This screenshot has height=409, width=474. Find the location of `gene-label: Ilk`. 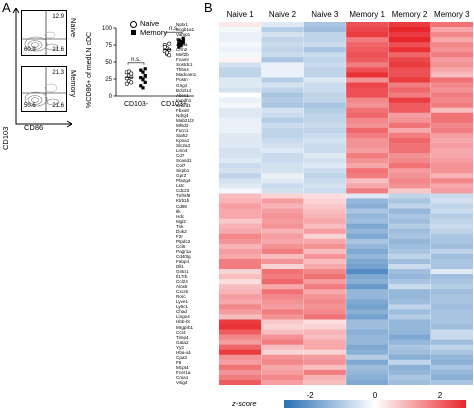

gene-label: Ilk is located at coordinates (178, 211).